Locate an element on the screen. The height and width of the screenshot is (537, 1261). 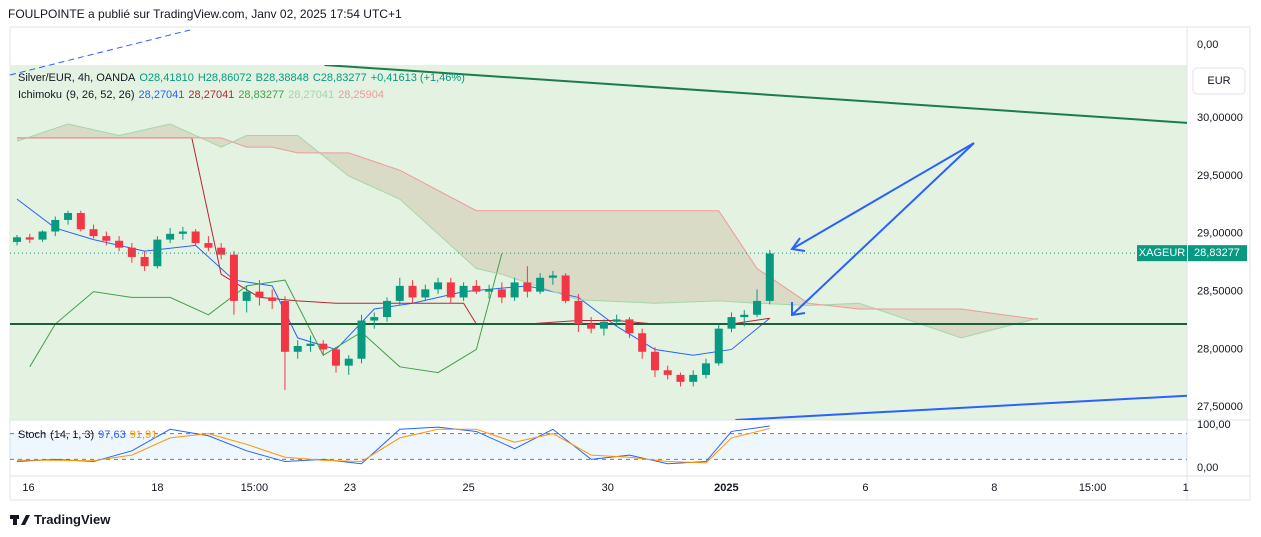
indicator-name: Stoch is located at coordinates (32, 435).